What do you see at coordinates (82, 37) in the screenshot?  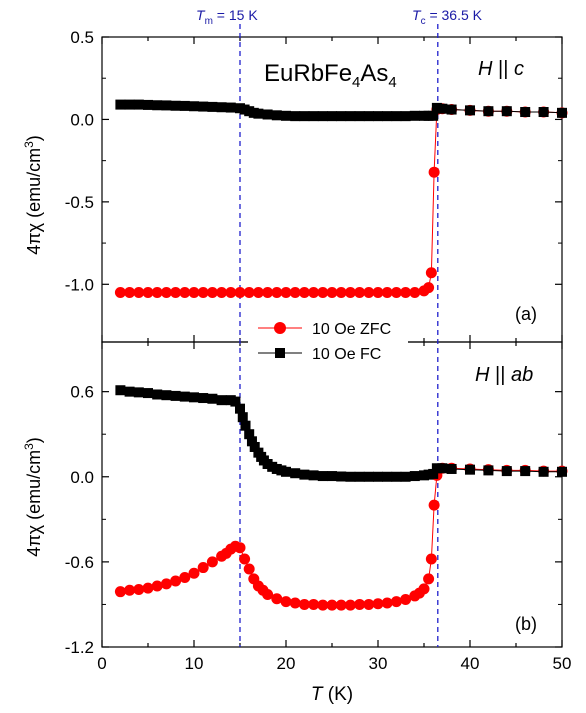 I see `y-tick-label-a: 0.5` at bounding box center [82, 37].